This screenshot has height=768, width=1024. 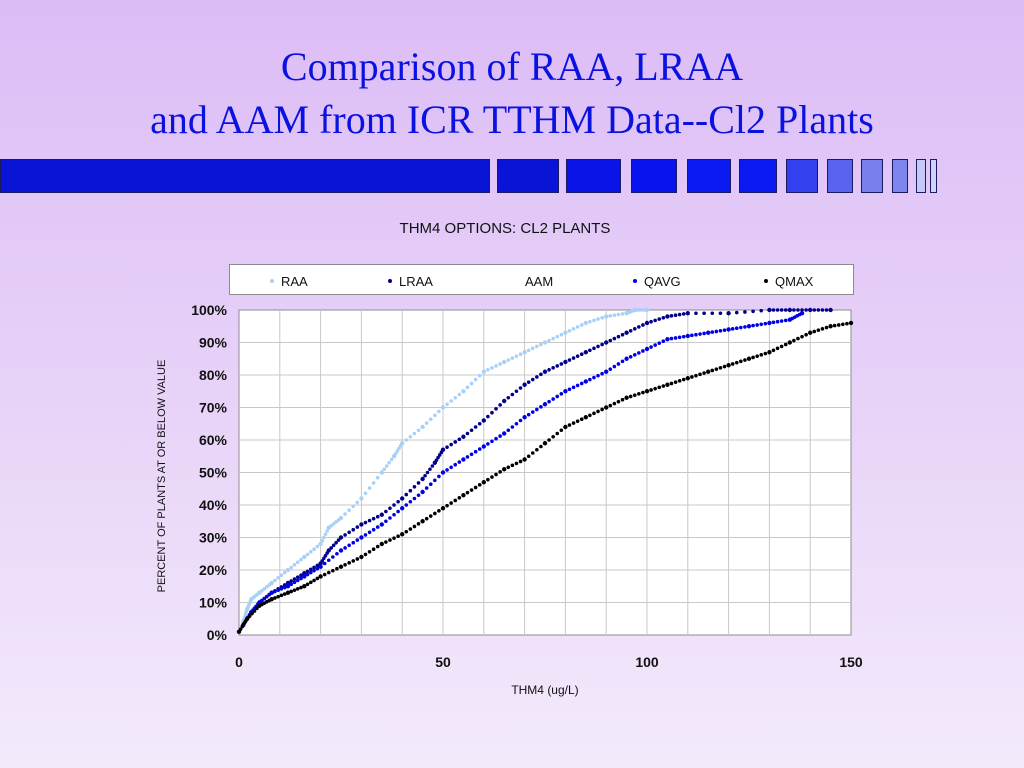 What do you see at coordinates (539, 281) in the screenshot?
I see `legend-item-aam: AAM` at bounding box center [539, 281].